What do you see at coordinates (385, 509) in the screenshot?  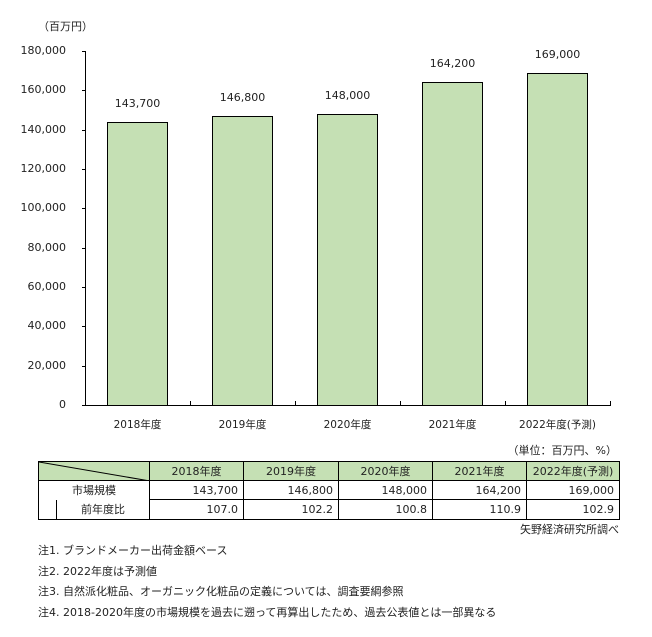 I see `table-cell: 100.8` at bounding box center [385, 509].